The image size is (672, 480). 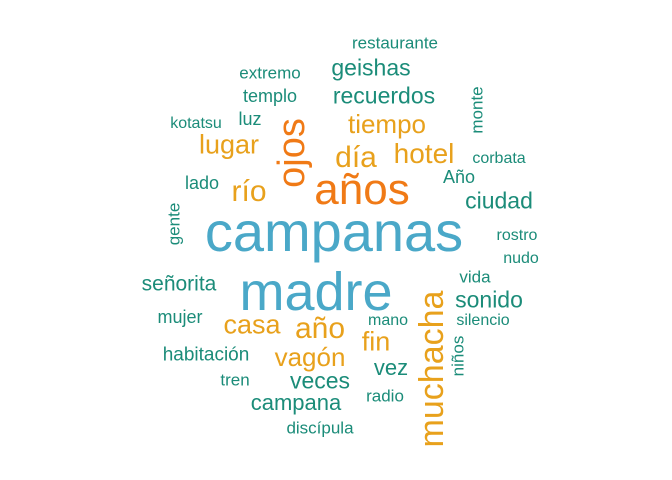 I want to click on word-campana: campana, so click(x=296, y=402).